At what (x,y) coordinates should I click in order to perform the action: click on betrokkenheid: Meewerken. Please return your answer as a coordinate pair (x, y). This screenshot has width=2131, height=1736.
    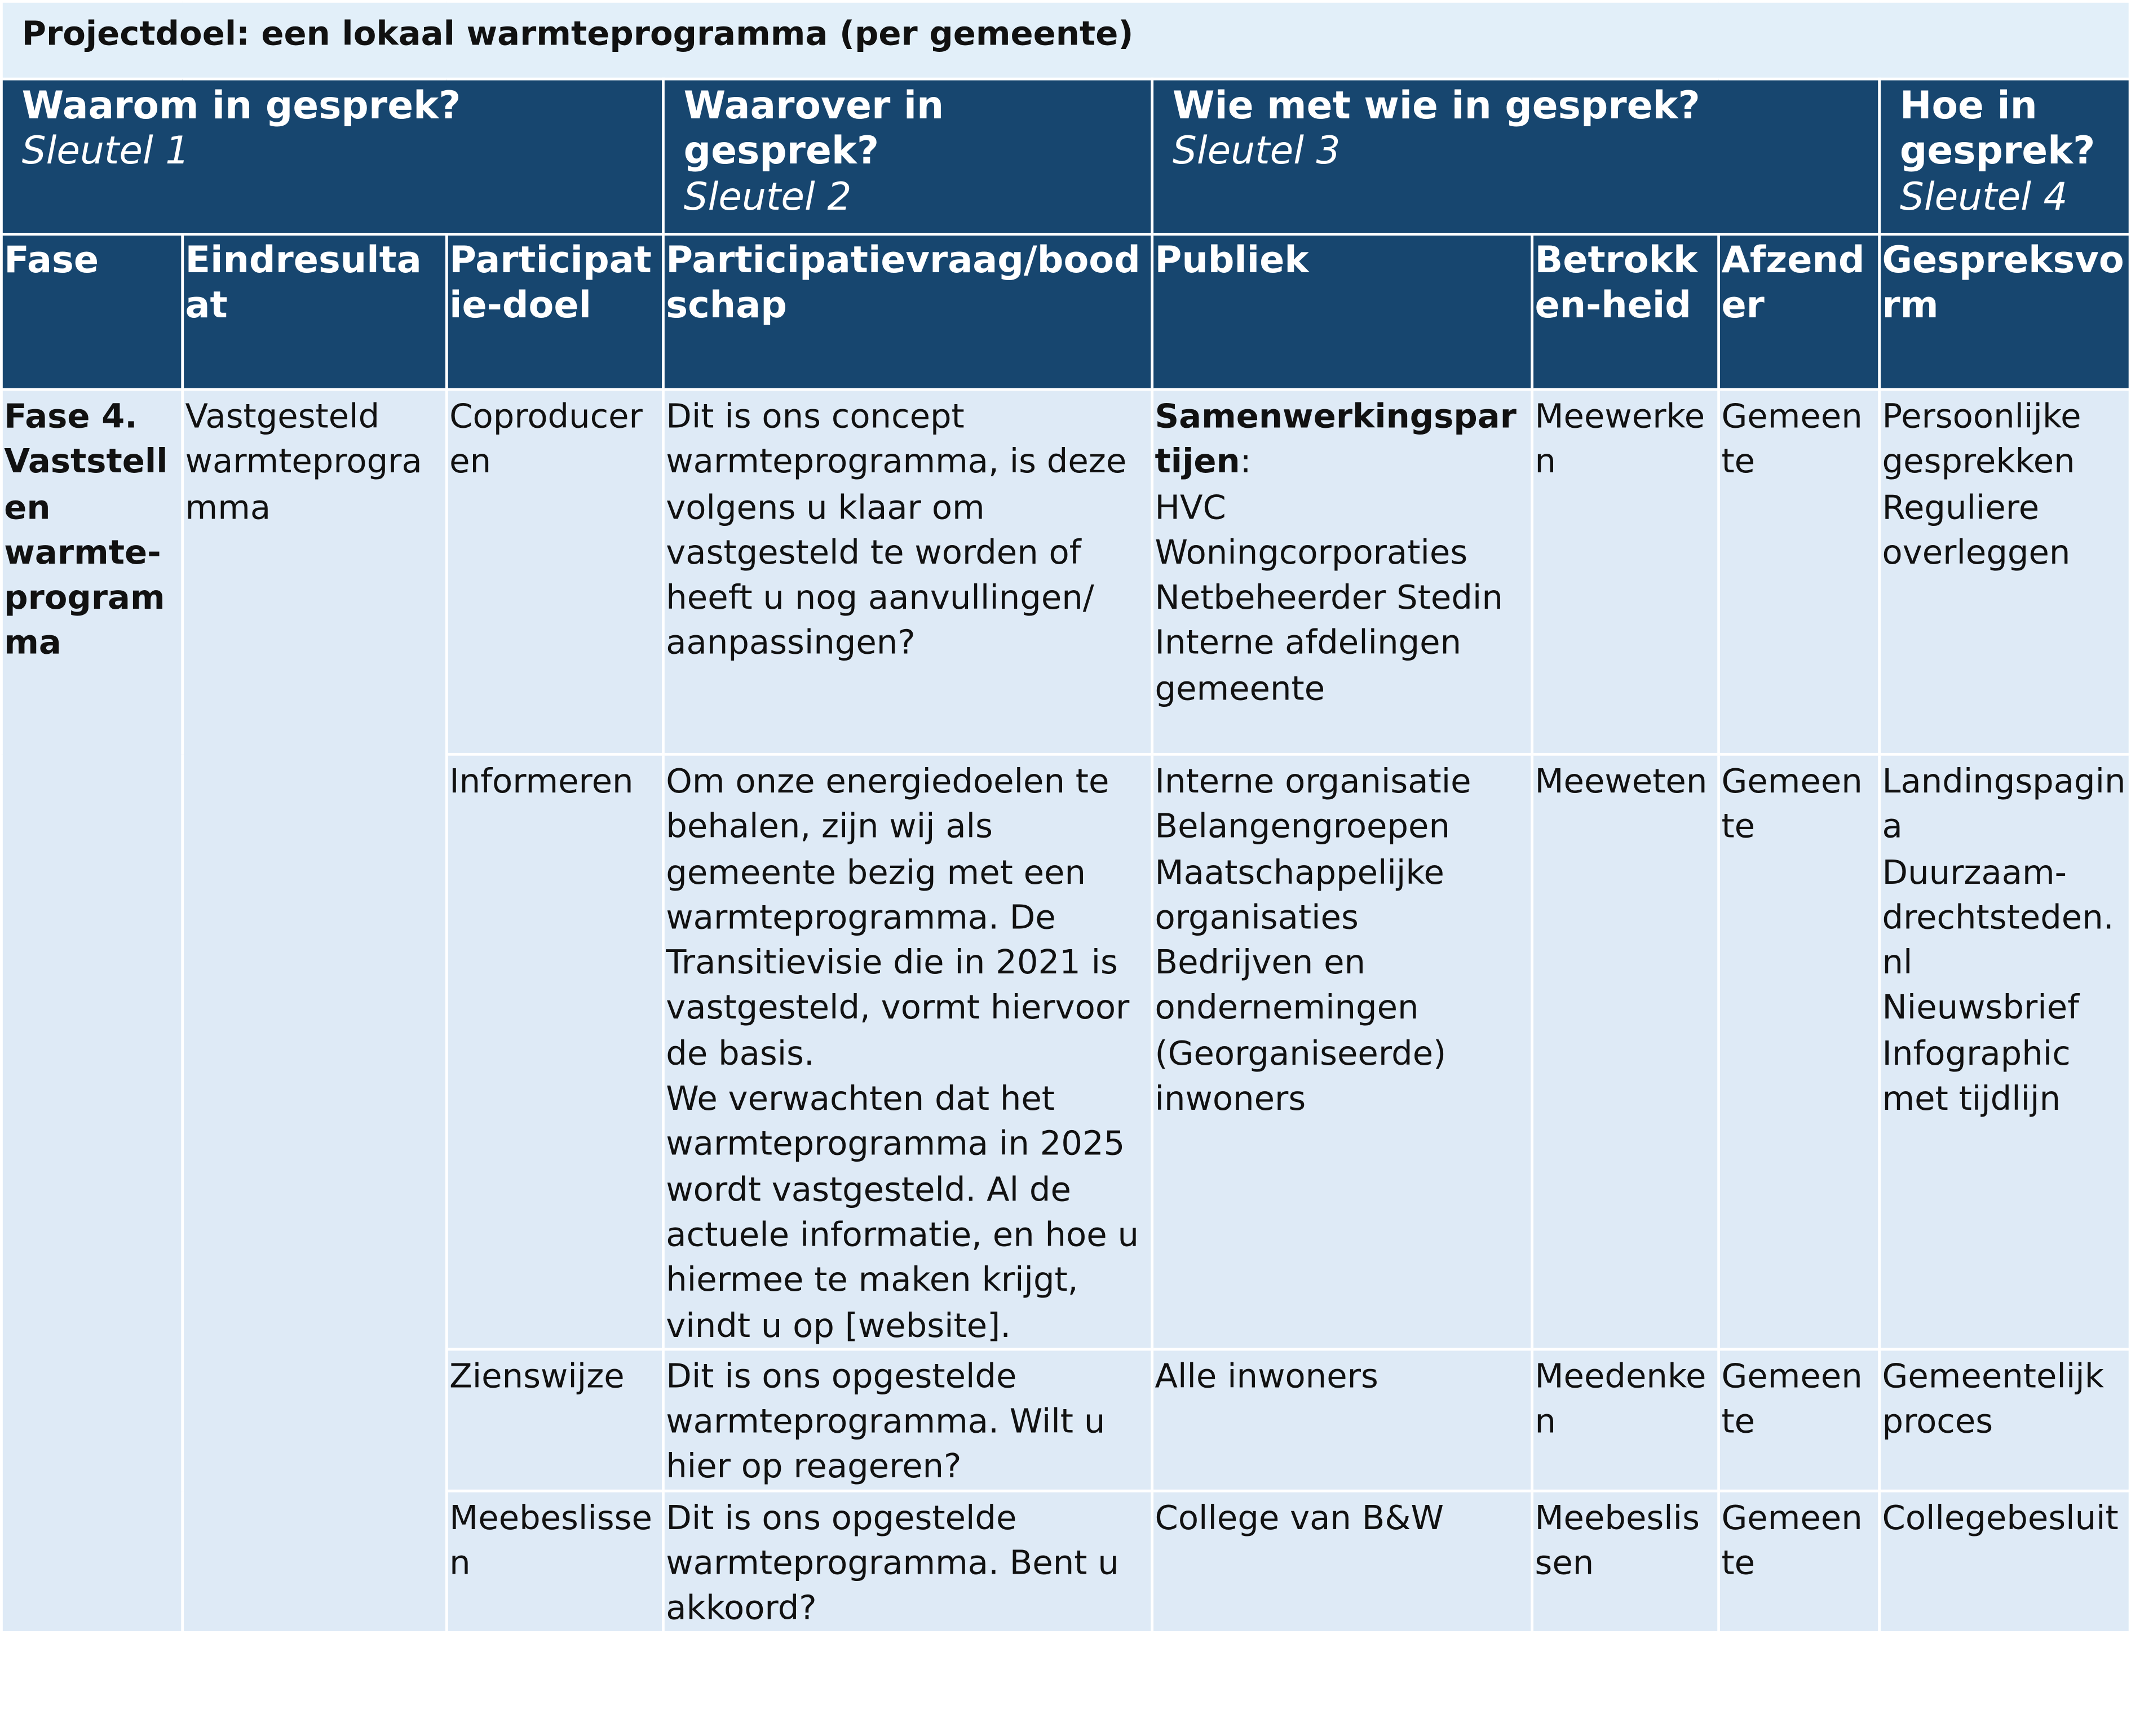
    Looking at the image, I should click on (1626, 572).